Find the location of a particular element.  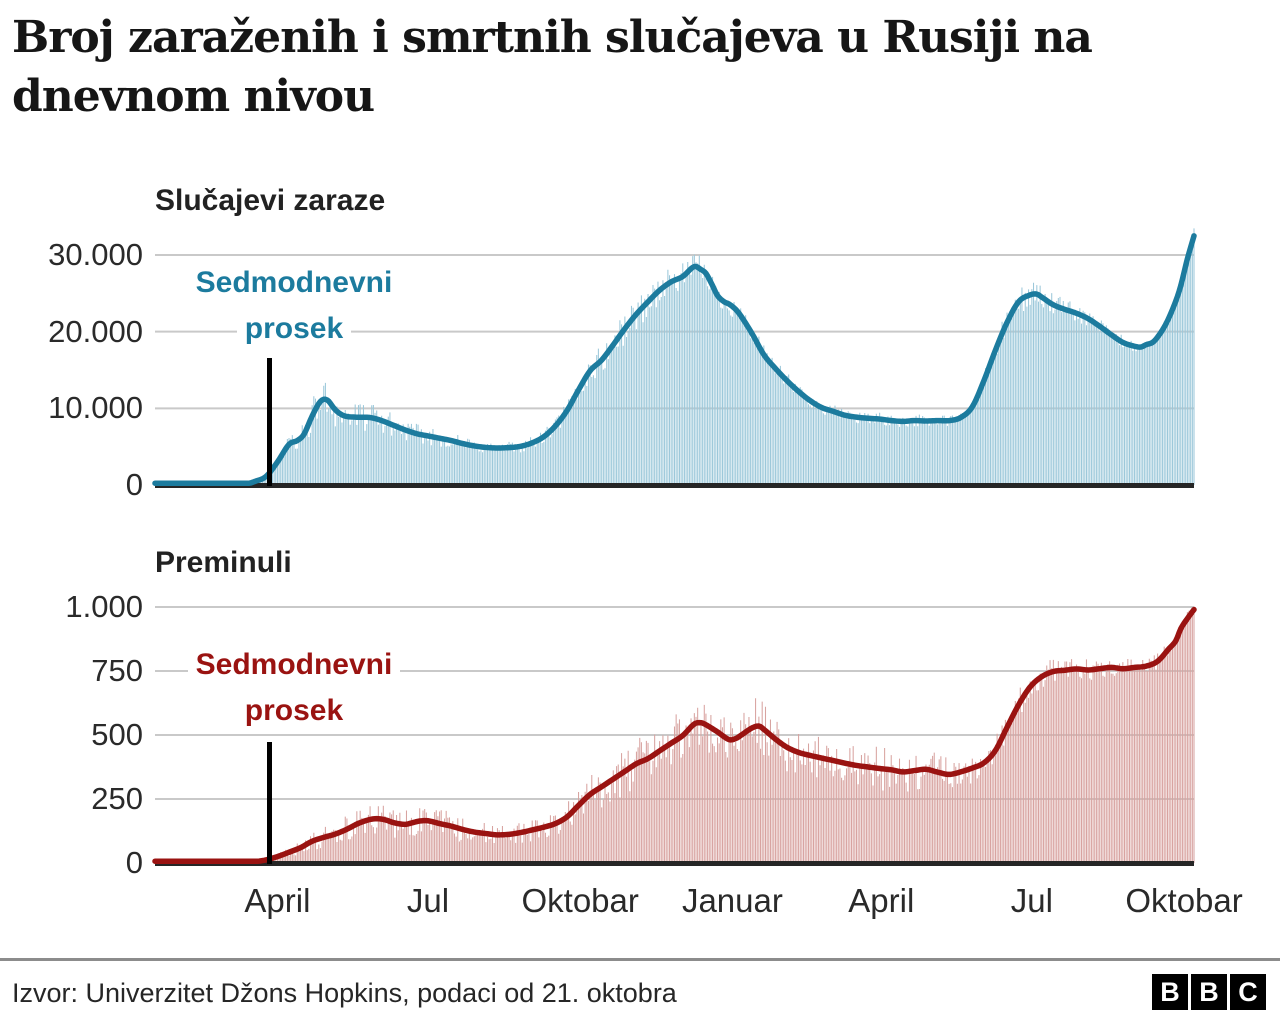

y-tick-label: 10.000 is located at coordinates (95, 408).